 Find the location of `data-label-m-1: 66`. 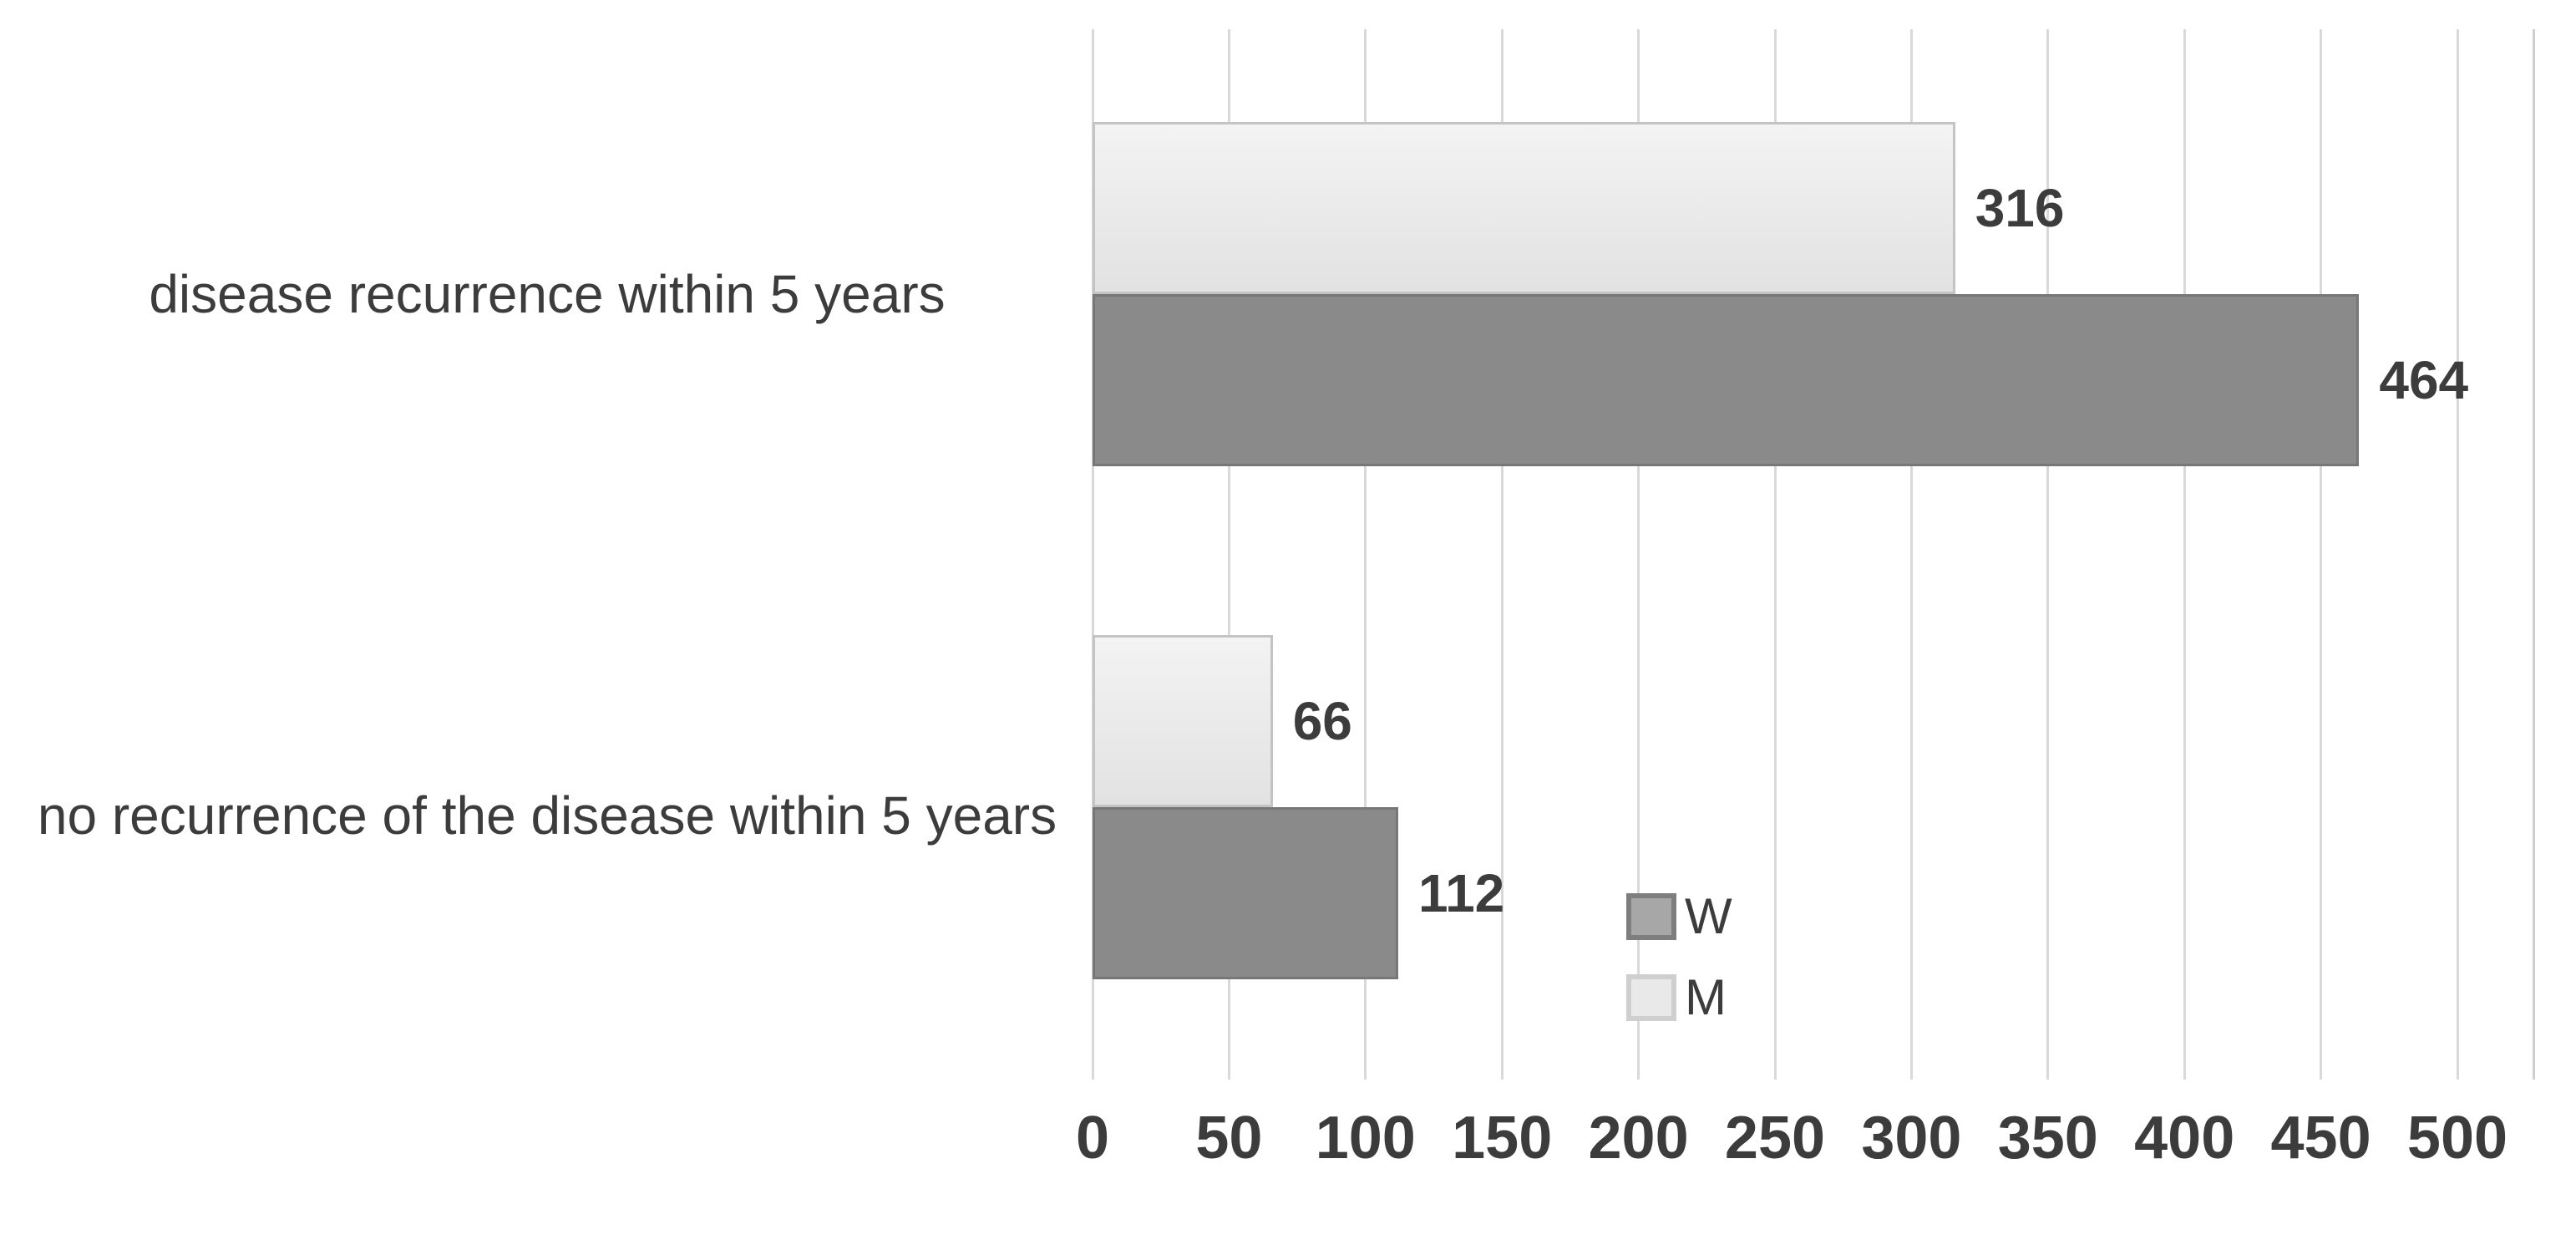

data-label-m-1: 66 is located at coordinates (1322, 721).